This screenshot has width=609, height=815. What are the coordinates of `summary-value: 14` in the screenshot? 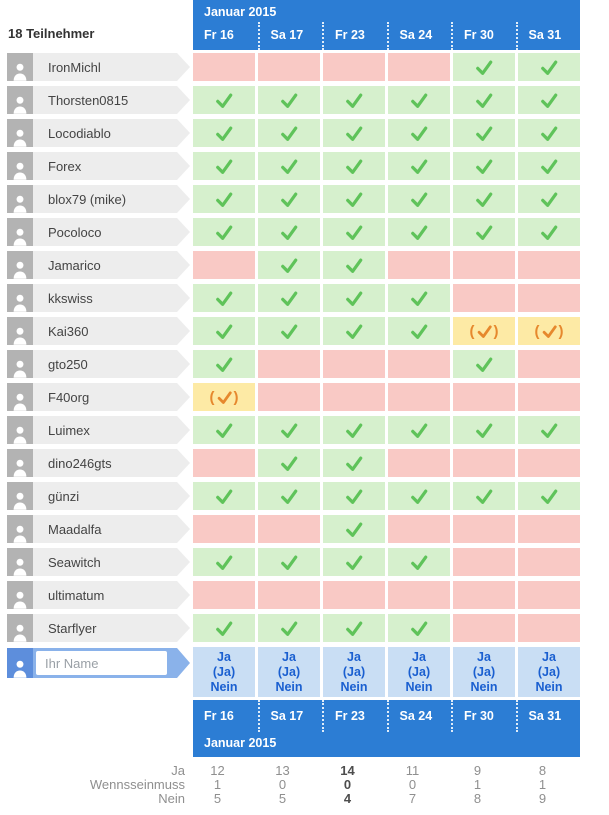 It's located at (347, 770).